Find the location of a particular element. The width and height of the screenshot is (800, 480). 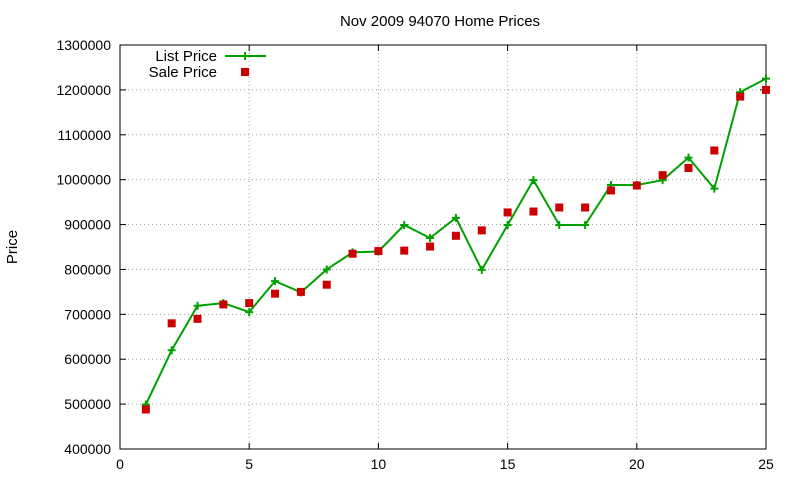

y-tick-label: 600000 is located at coordinates (87, 359).